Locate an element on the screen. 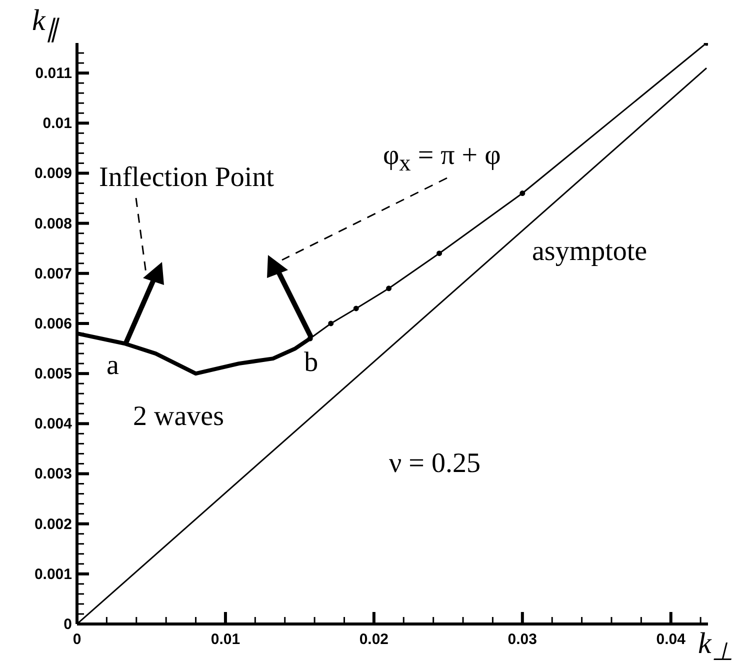 The height and width of the screenshot is (669, 740). x-tick-label: 0.01 is located at coordinates (225, 639).